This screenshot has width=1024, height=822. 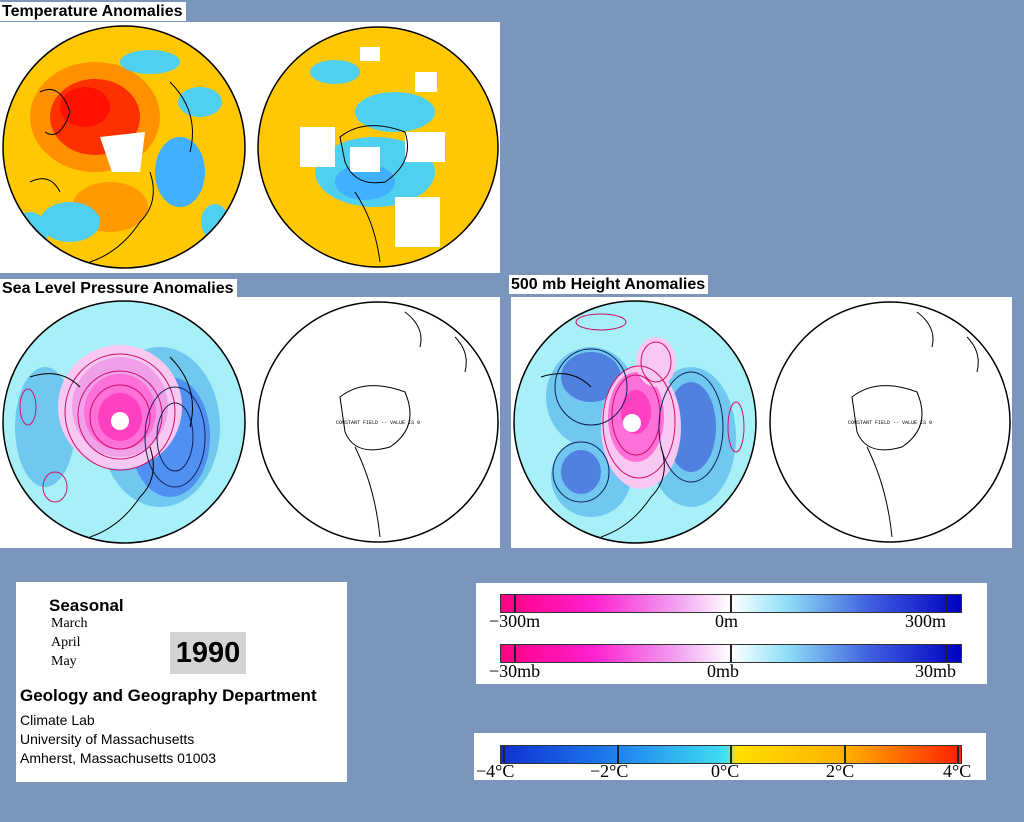 I want to click on height-label-mid: 0m, so click(x=727, y=621).